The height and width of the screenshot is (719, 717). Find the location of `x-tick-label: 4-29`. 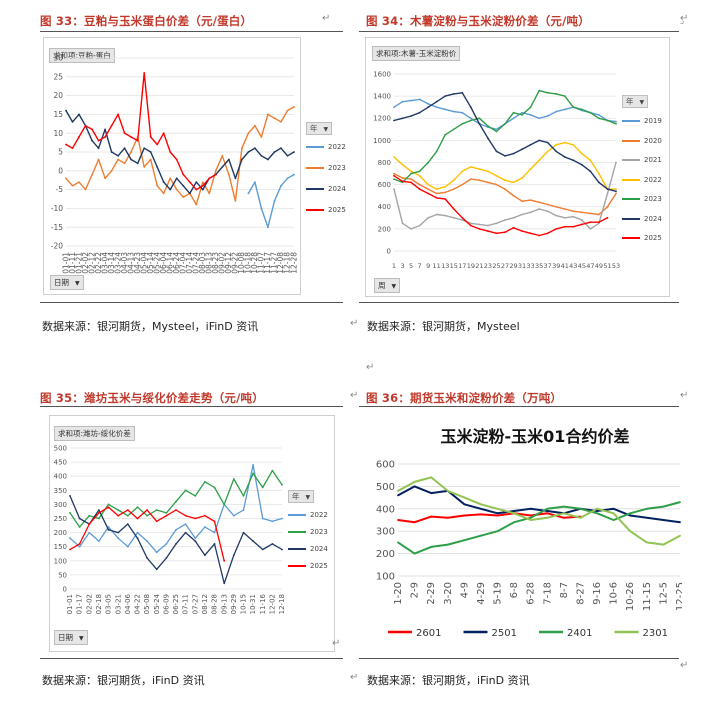

x-tick-label: 4-29 is located at coordinates (481, 593).